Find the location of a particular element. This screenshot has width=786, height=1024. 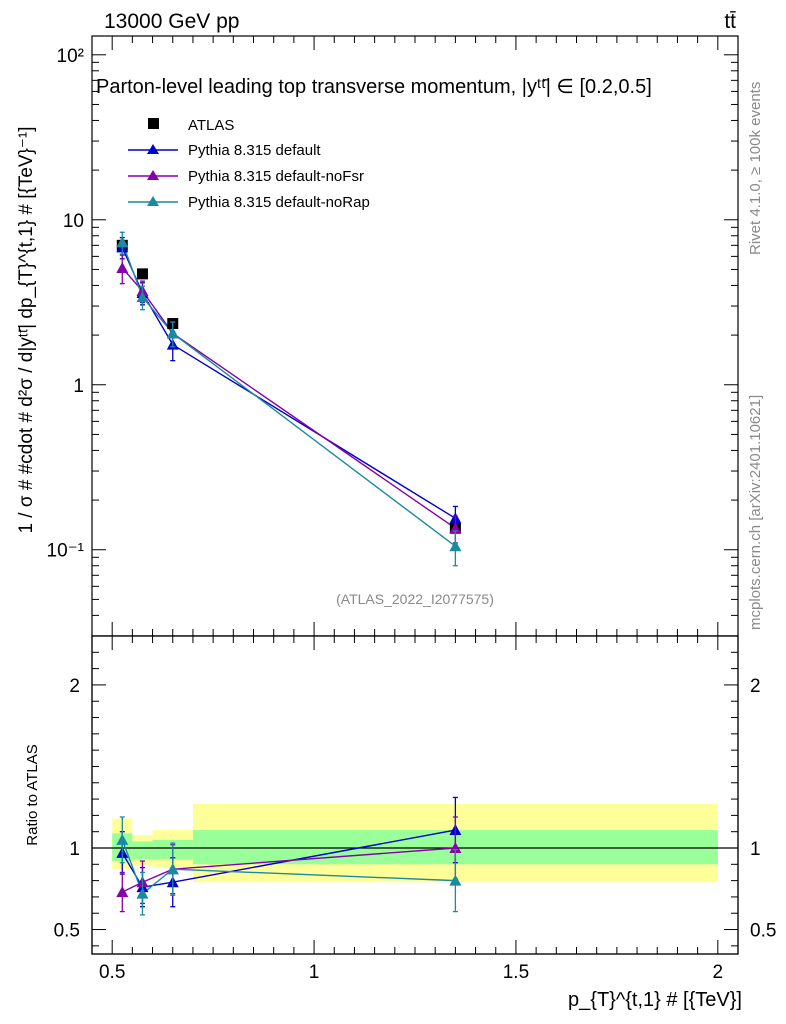

analysis-watermark: (ATLAS_2022_I2077575) is located at coordinates (415, 599).